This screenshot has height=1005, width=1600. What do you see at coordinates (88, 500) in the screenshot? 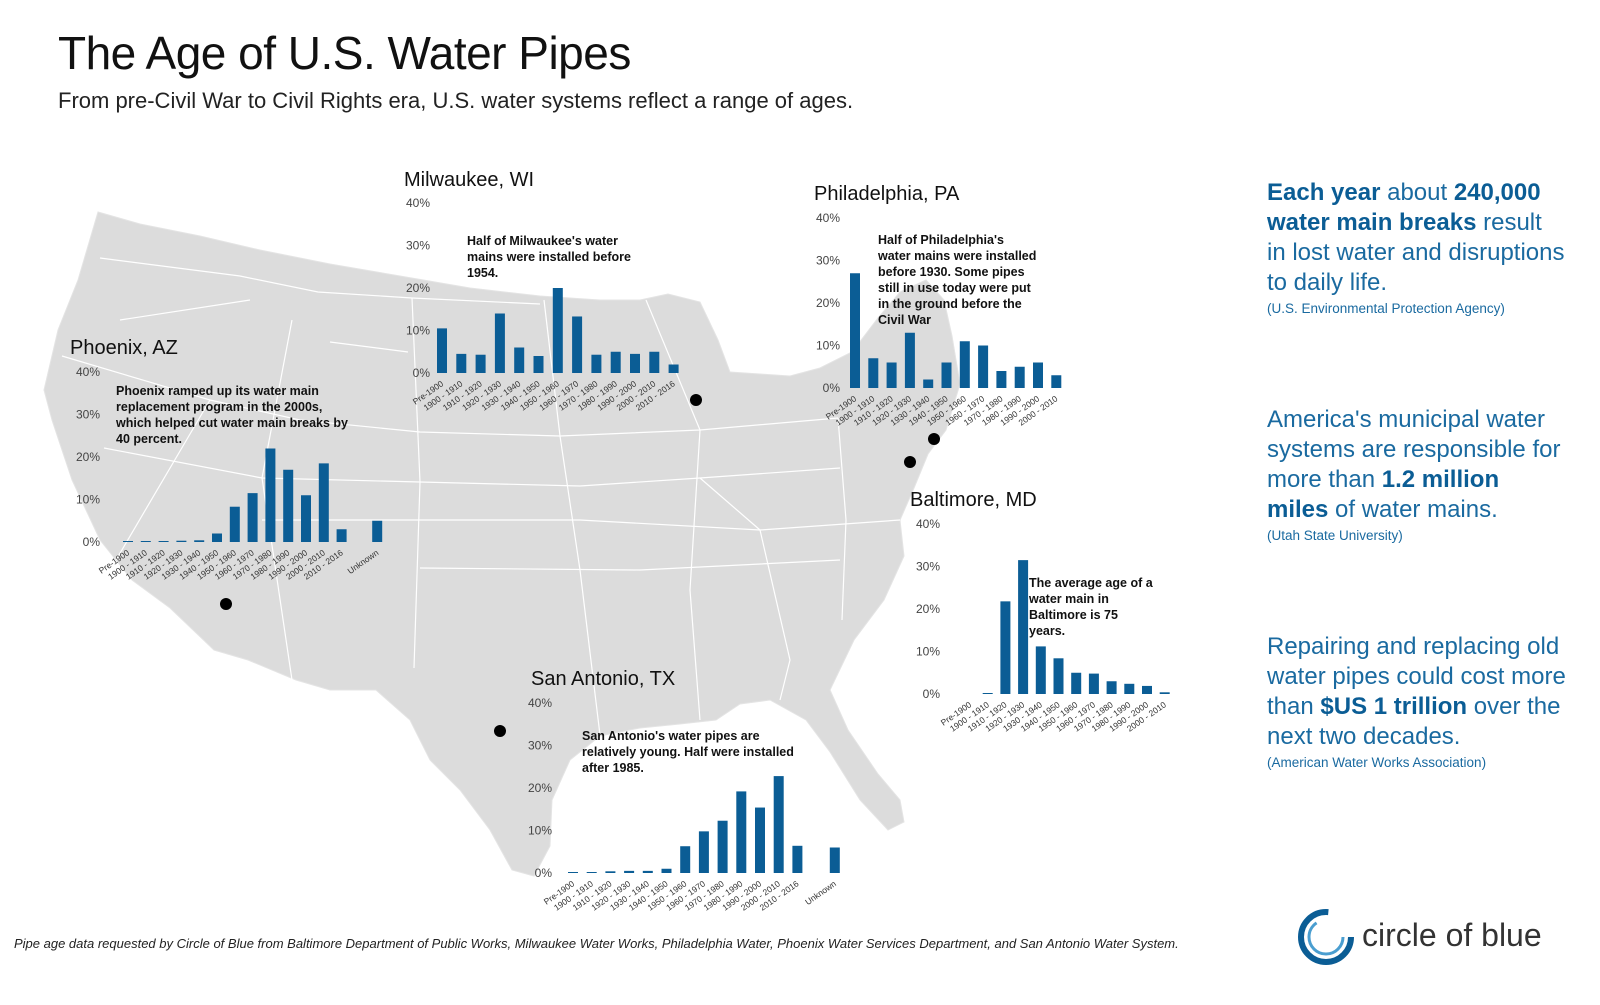
I see `phoenix-y-tick: 10%` at bounding box center [88, 500].